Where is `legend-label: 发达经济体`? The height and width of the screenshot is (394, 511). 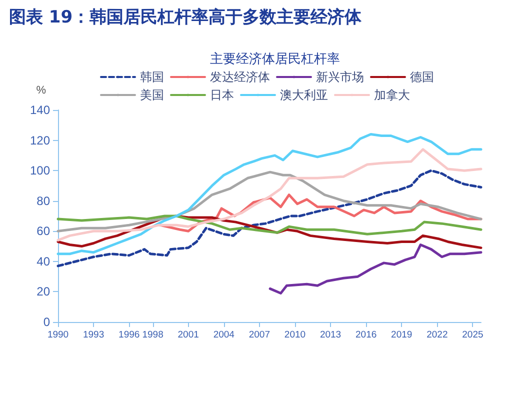
legend-label: 发达经济体 is located at coordinates (240, 77).